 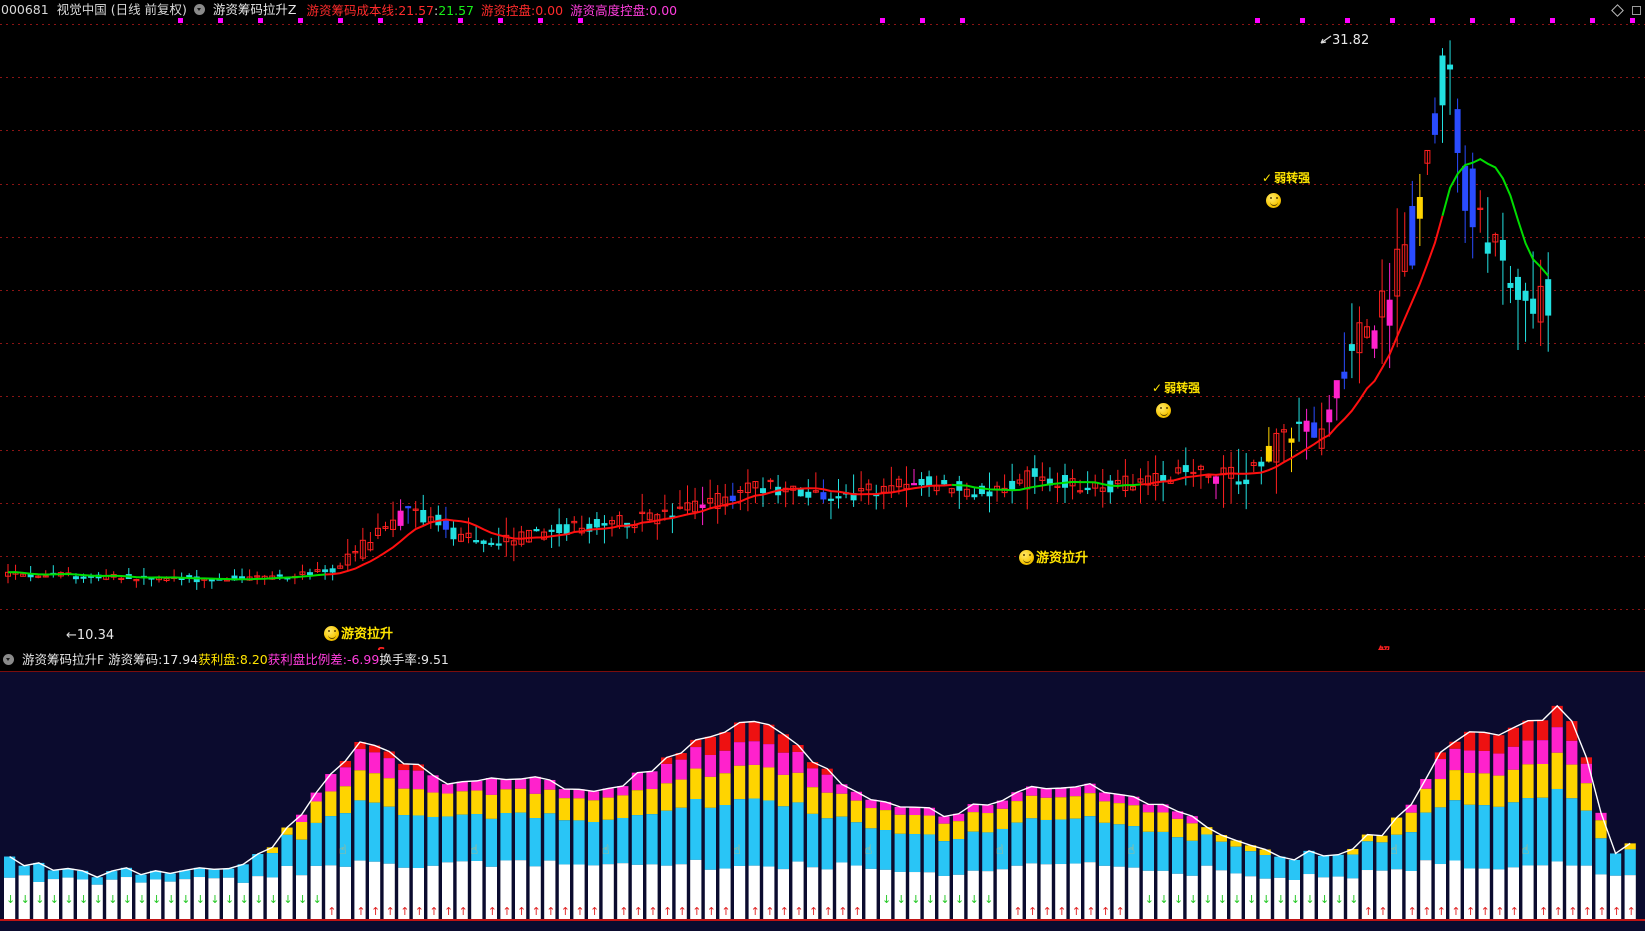 I want to click on annotation-pullup-2: 游资拉升, so click(x=1053, y=556).